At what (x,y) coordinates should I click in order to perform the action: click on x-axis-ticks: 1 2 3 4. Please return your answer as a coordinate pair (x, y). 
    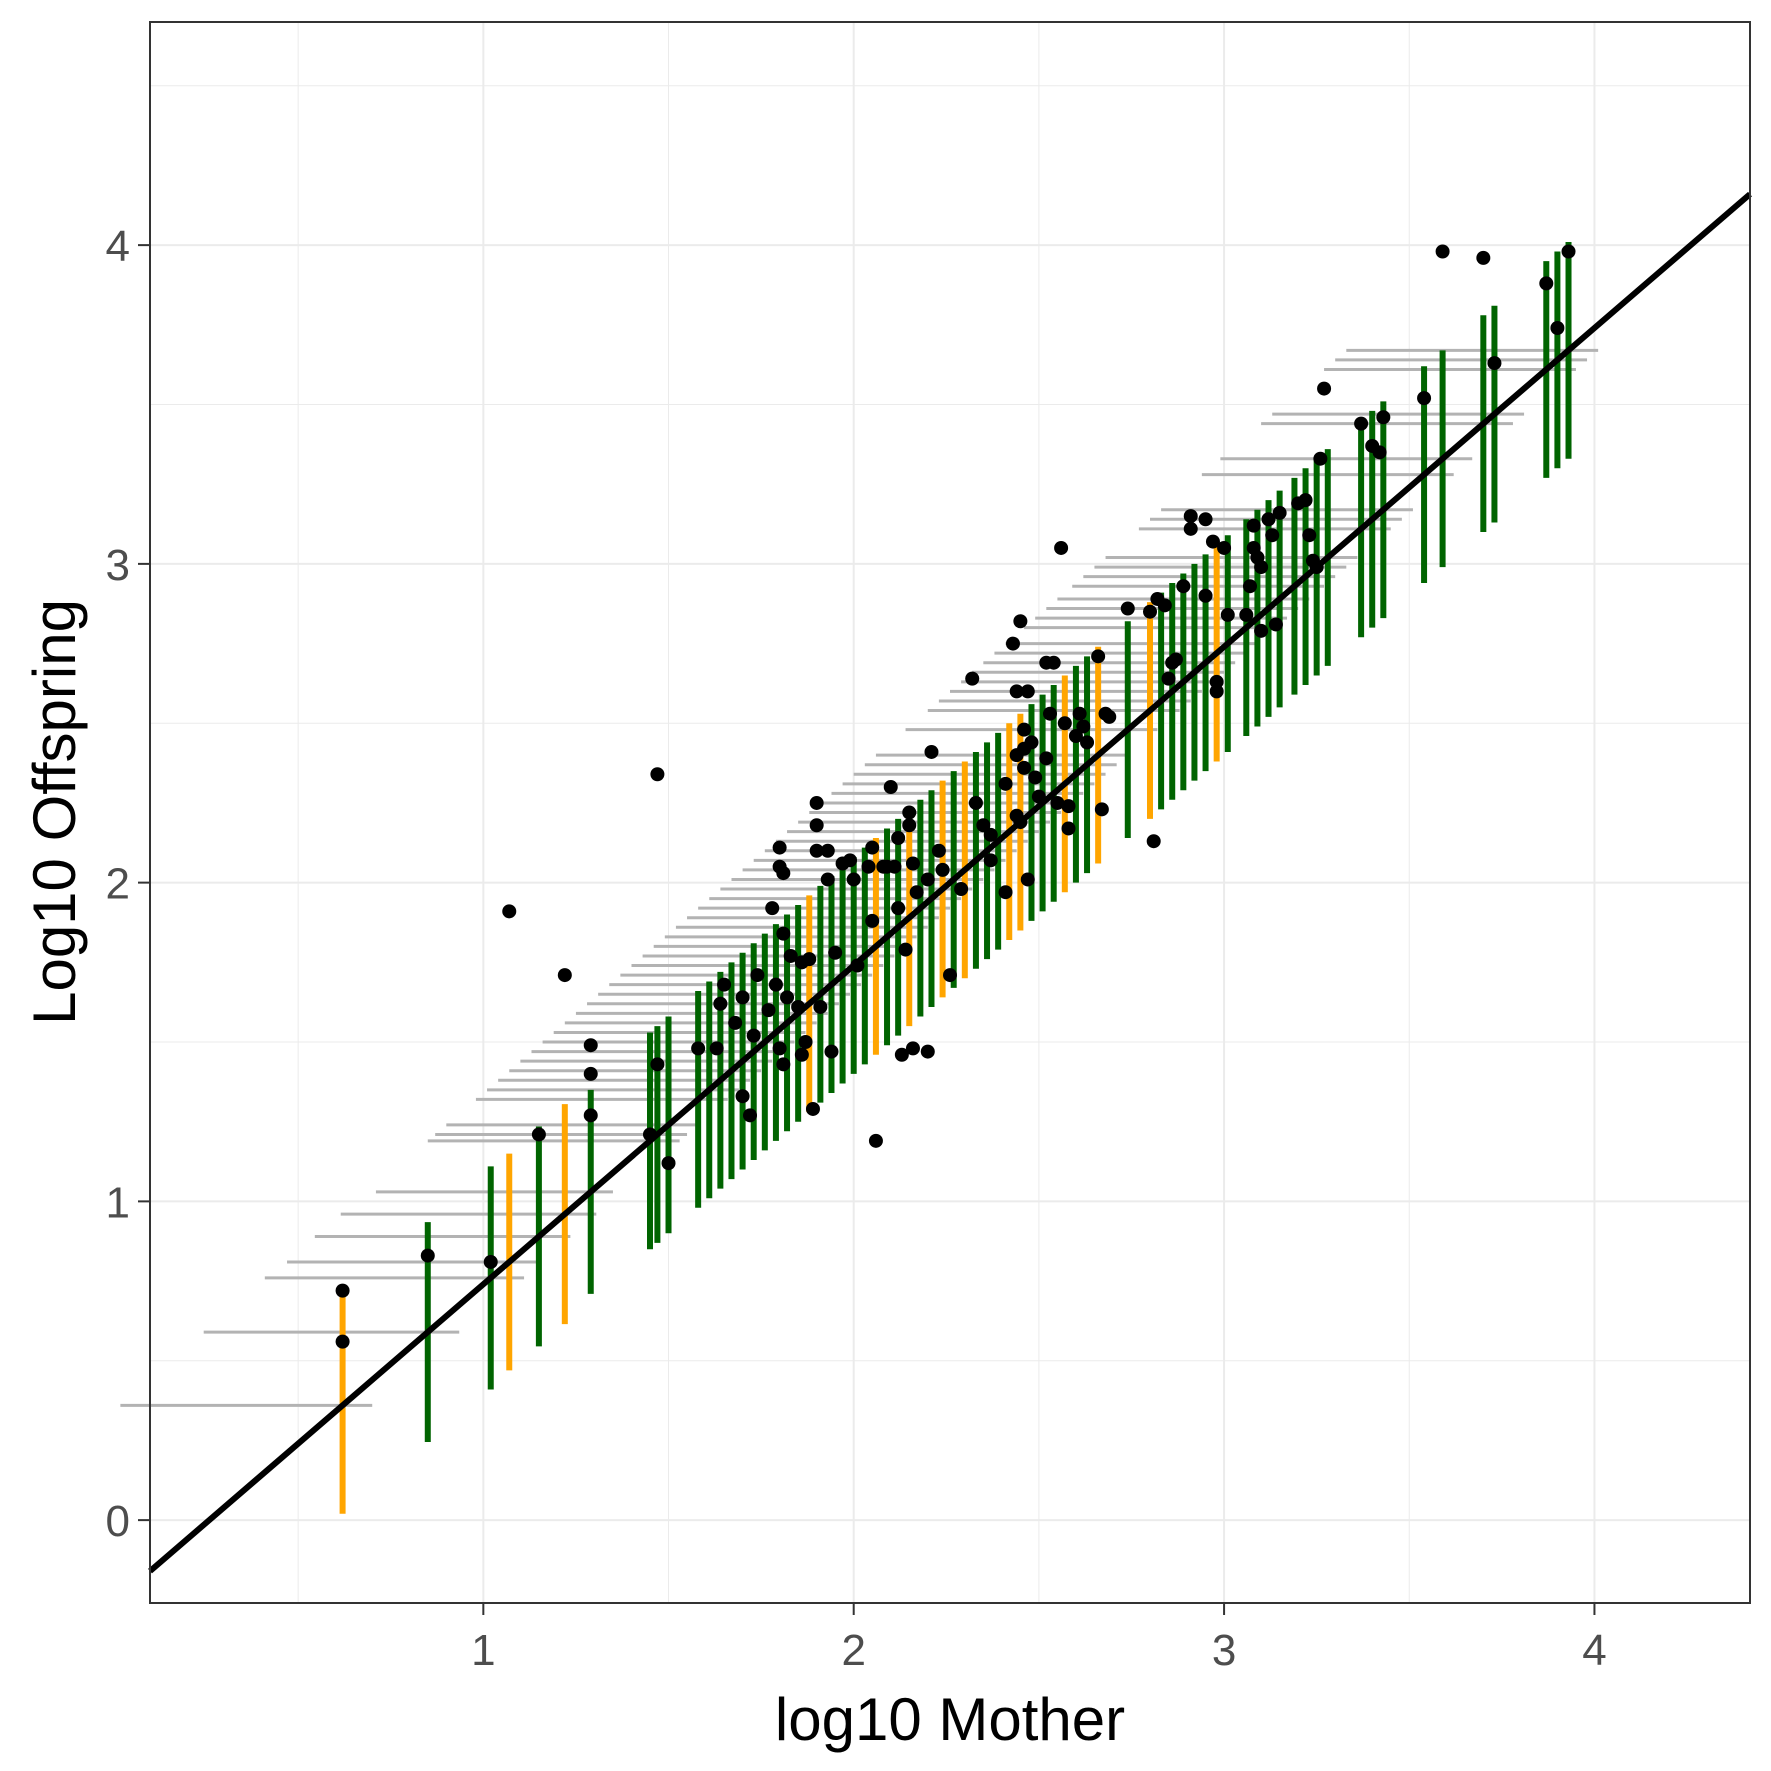
    Looking at the image, I should click on (1039, 1639).